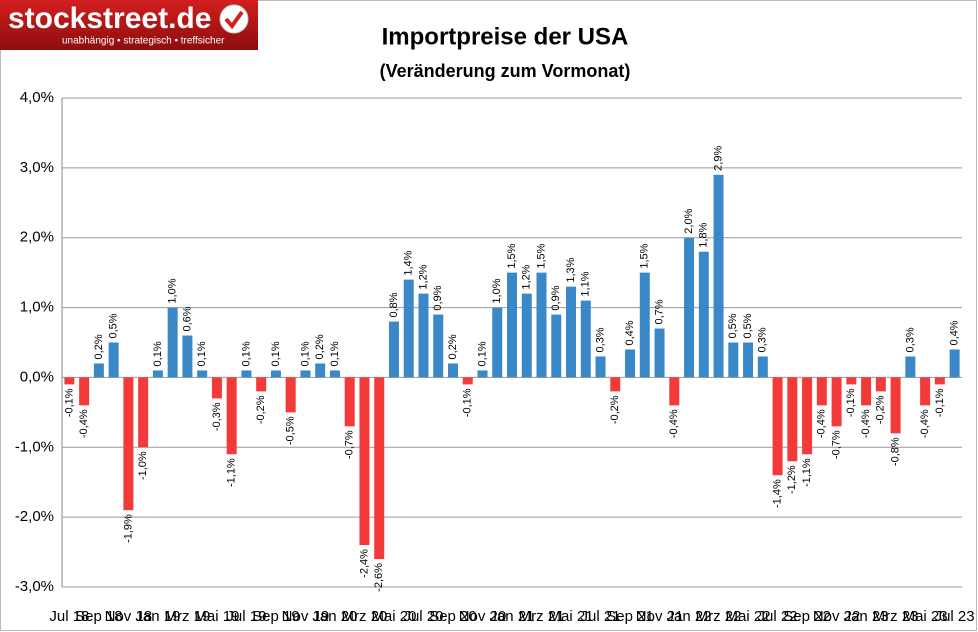 The image size is (978, 632). Describe the element at coordinates (505, 71) in the screenshot. I see `chart-subtitle: (Veränderung zum Vormonat)` at that location.